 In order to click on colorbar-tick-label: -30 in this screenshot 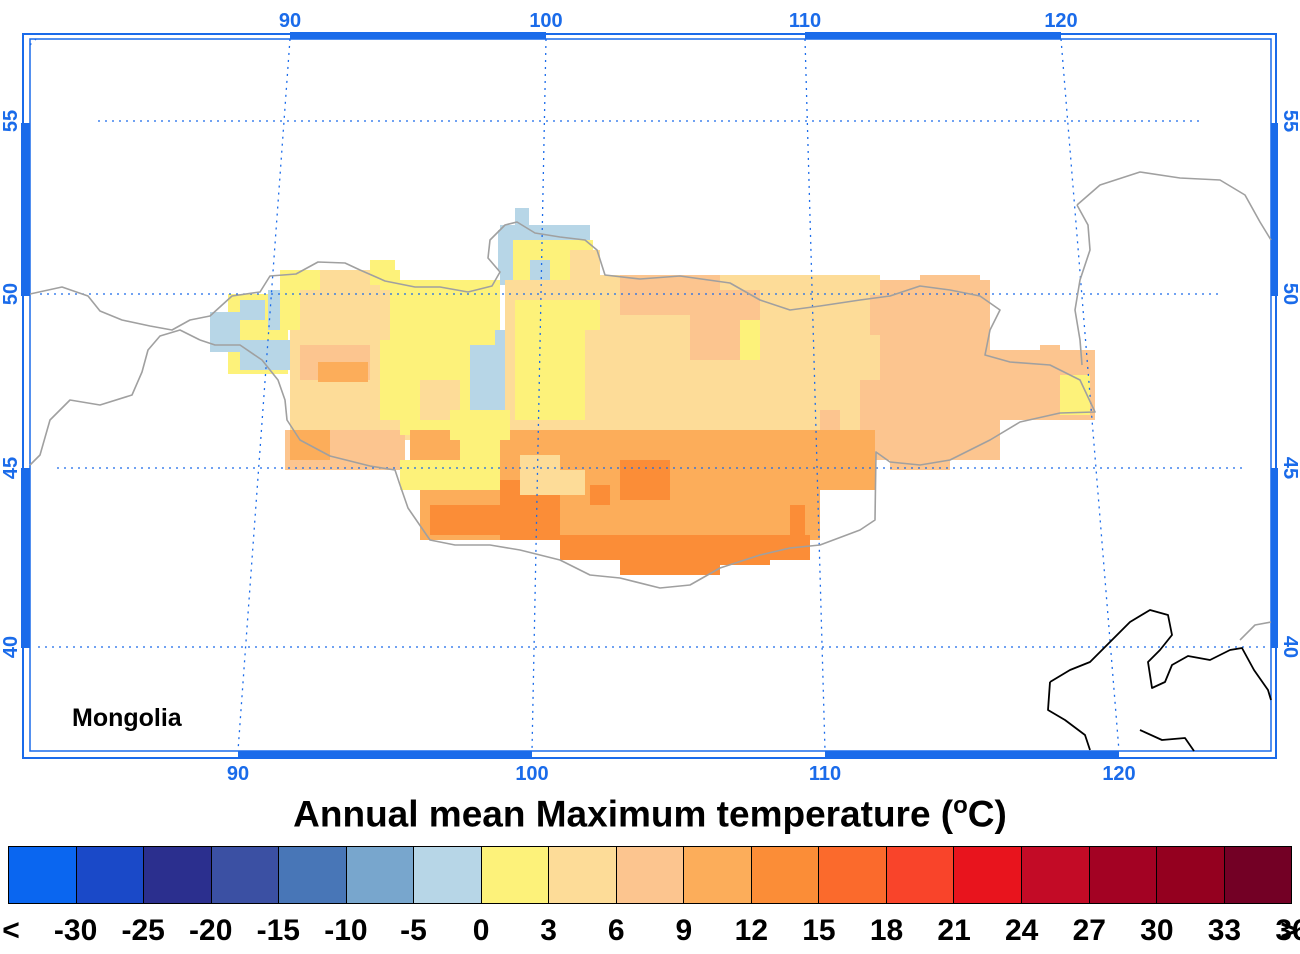, I will do `click(75, 930)`.